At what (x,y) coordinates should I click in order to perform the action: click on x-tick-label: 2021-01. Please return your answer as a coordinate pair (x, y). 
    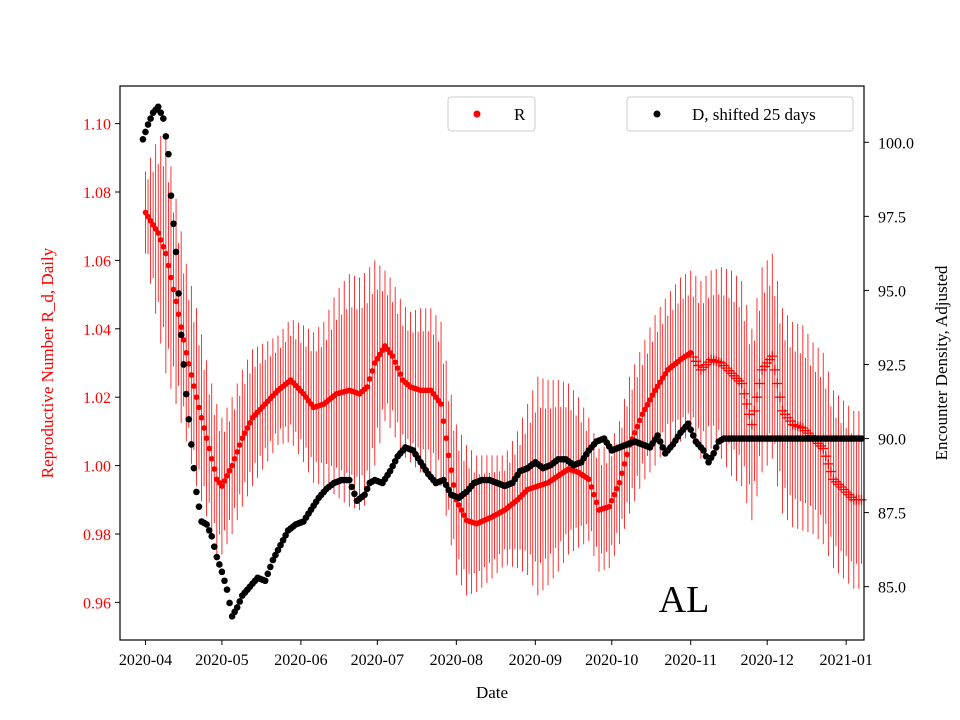
    Looking at the image, I should click on (846, 660).